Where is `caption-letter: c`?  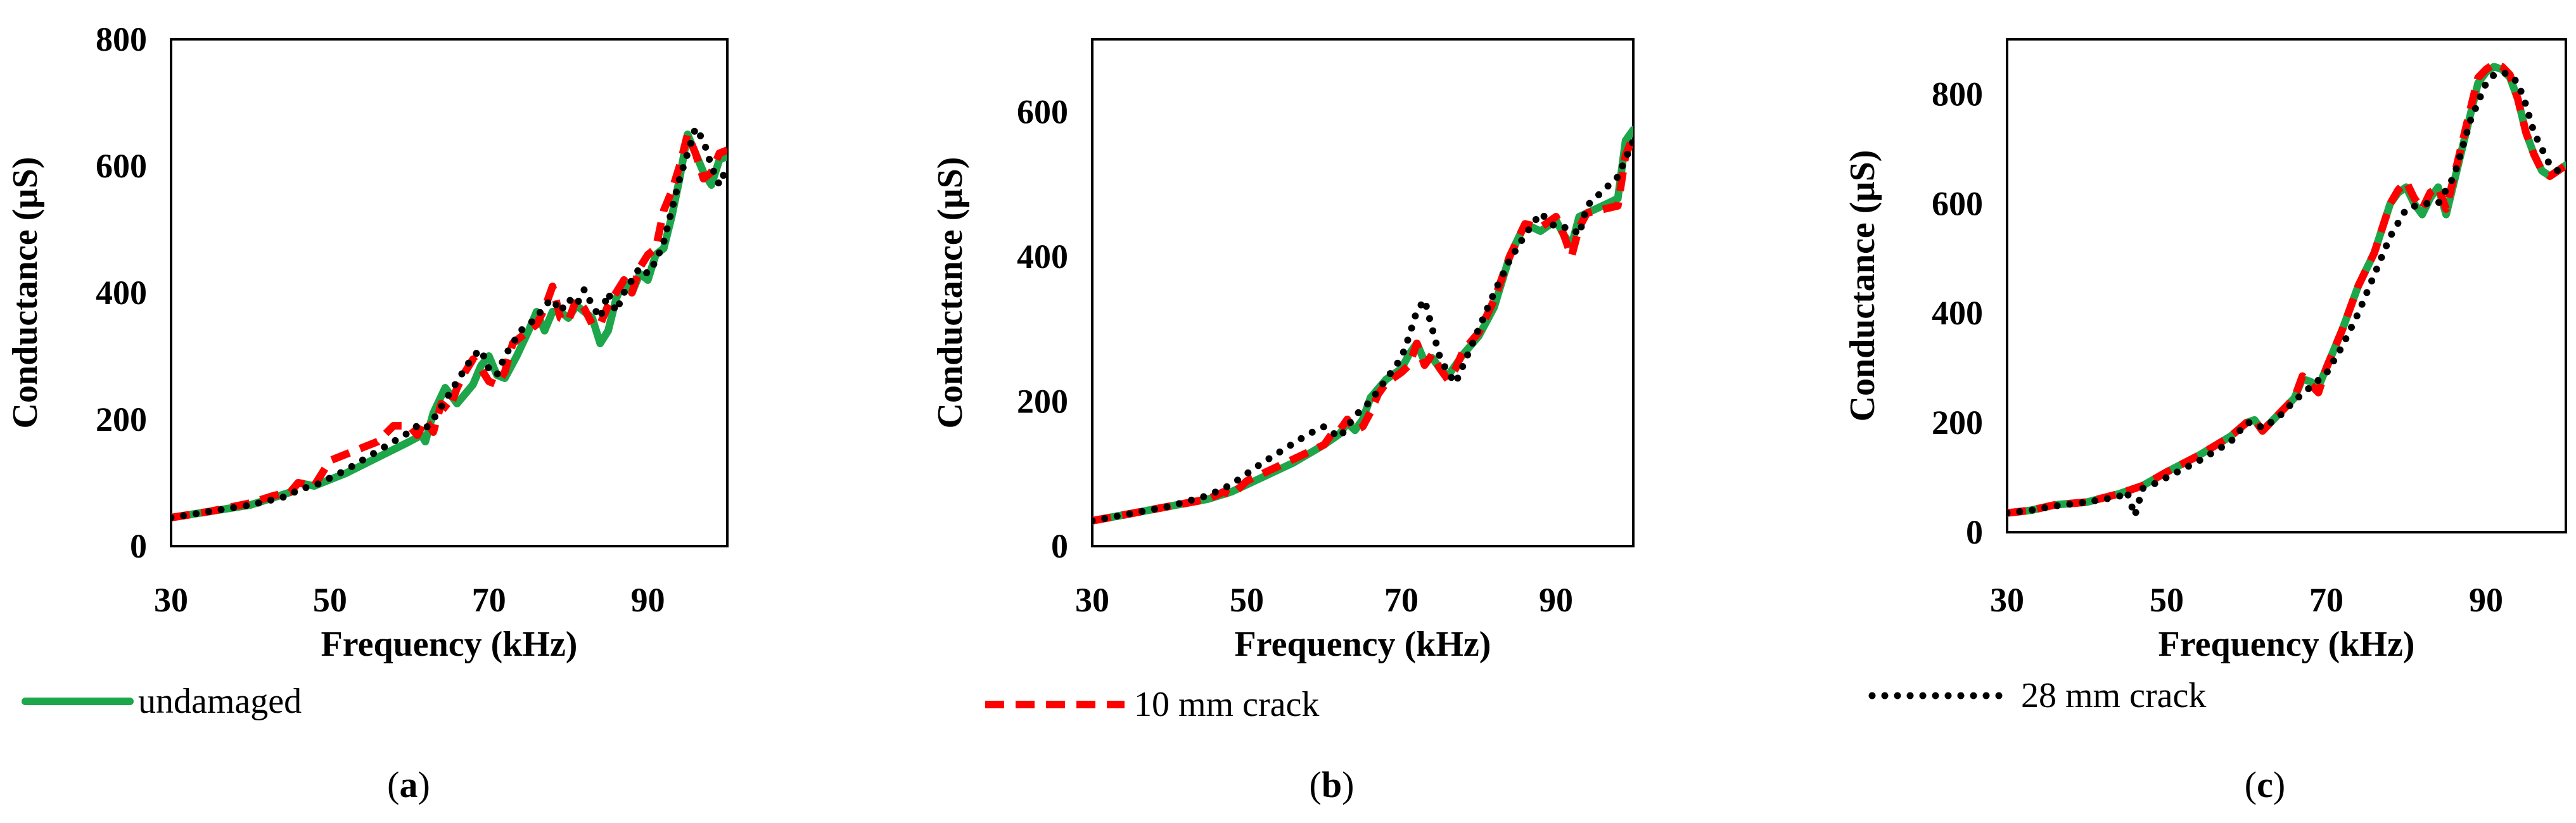 caption-letter: c is located at coordinates (2265, 785).